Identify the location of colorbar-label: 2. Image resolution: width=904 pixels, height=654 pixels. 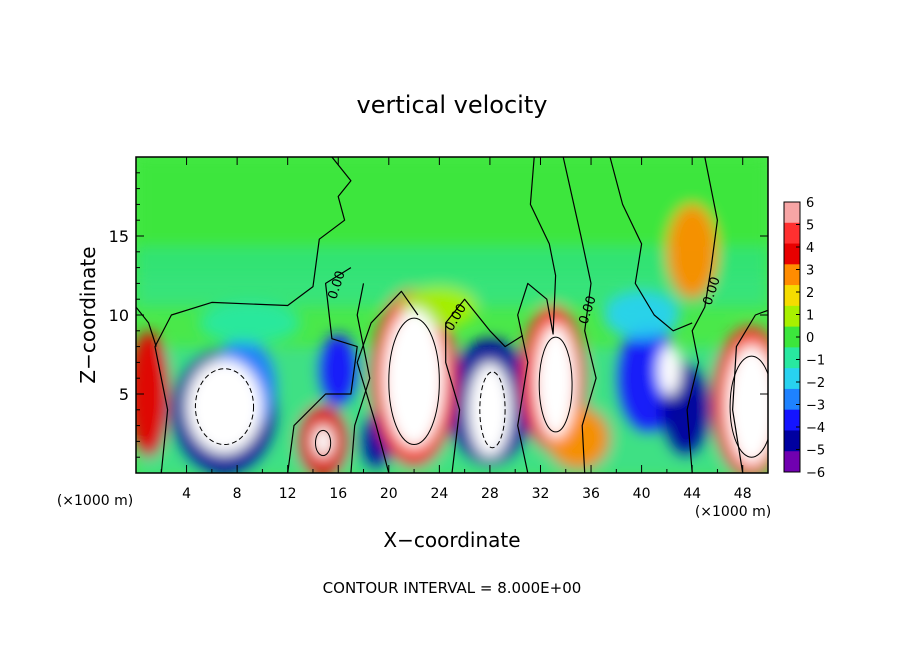
(810, 293).